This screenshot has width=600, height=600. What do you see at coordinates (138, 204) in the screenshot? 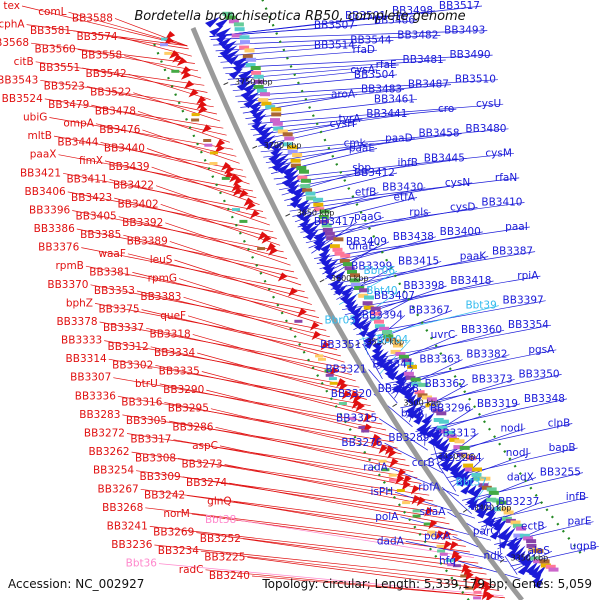
I see `left-gene-label: BB3402` at bounding box center [138, 204].